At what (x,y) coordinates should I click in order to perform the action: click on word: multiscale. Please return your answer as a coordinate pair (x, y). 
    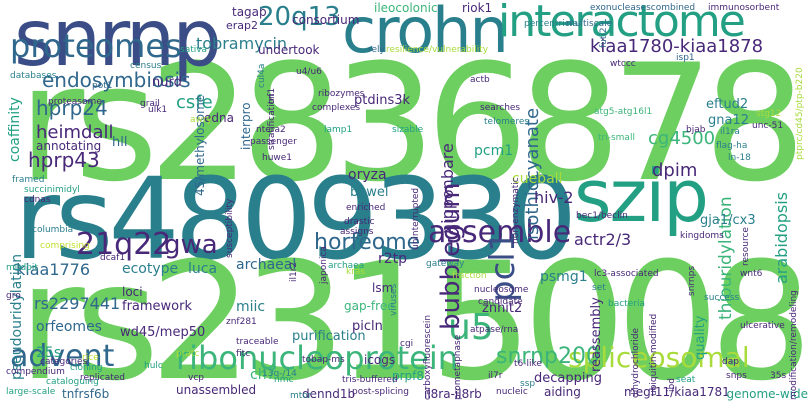
    Looking at the image, I should click on (589, 24).